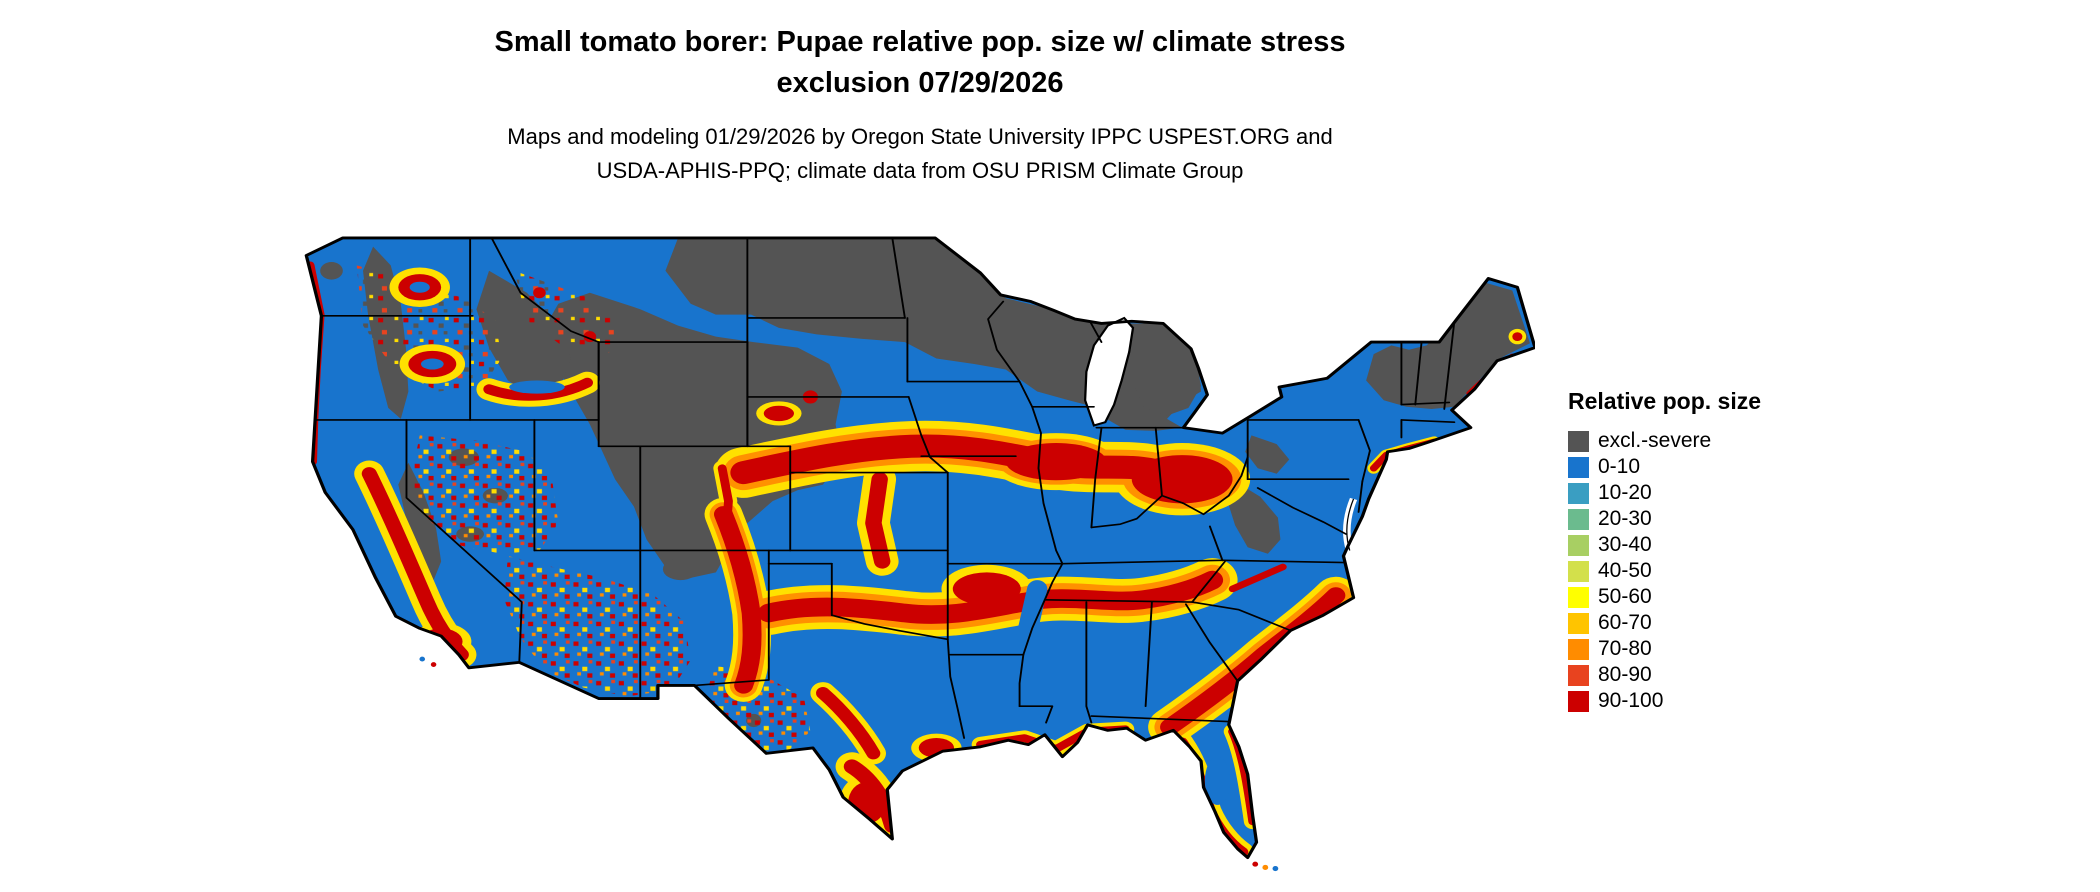 This screenshot has width=2100, height=892. Describe the element at coordinates (1698, 519) in the screenshot. I see `legend-item: 20-30` at that location.